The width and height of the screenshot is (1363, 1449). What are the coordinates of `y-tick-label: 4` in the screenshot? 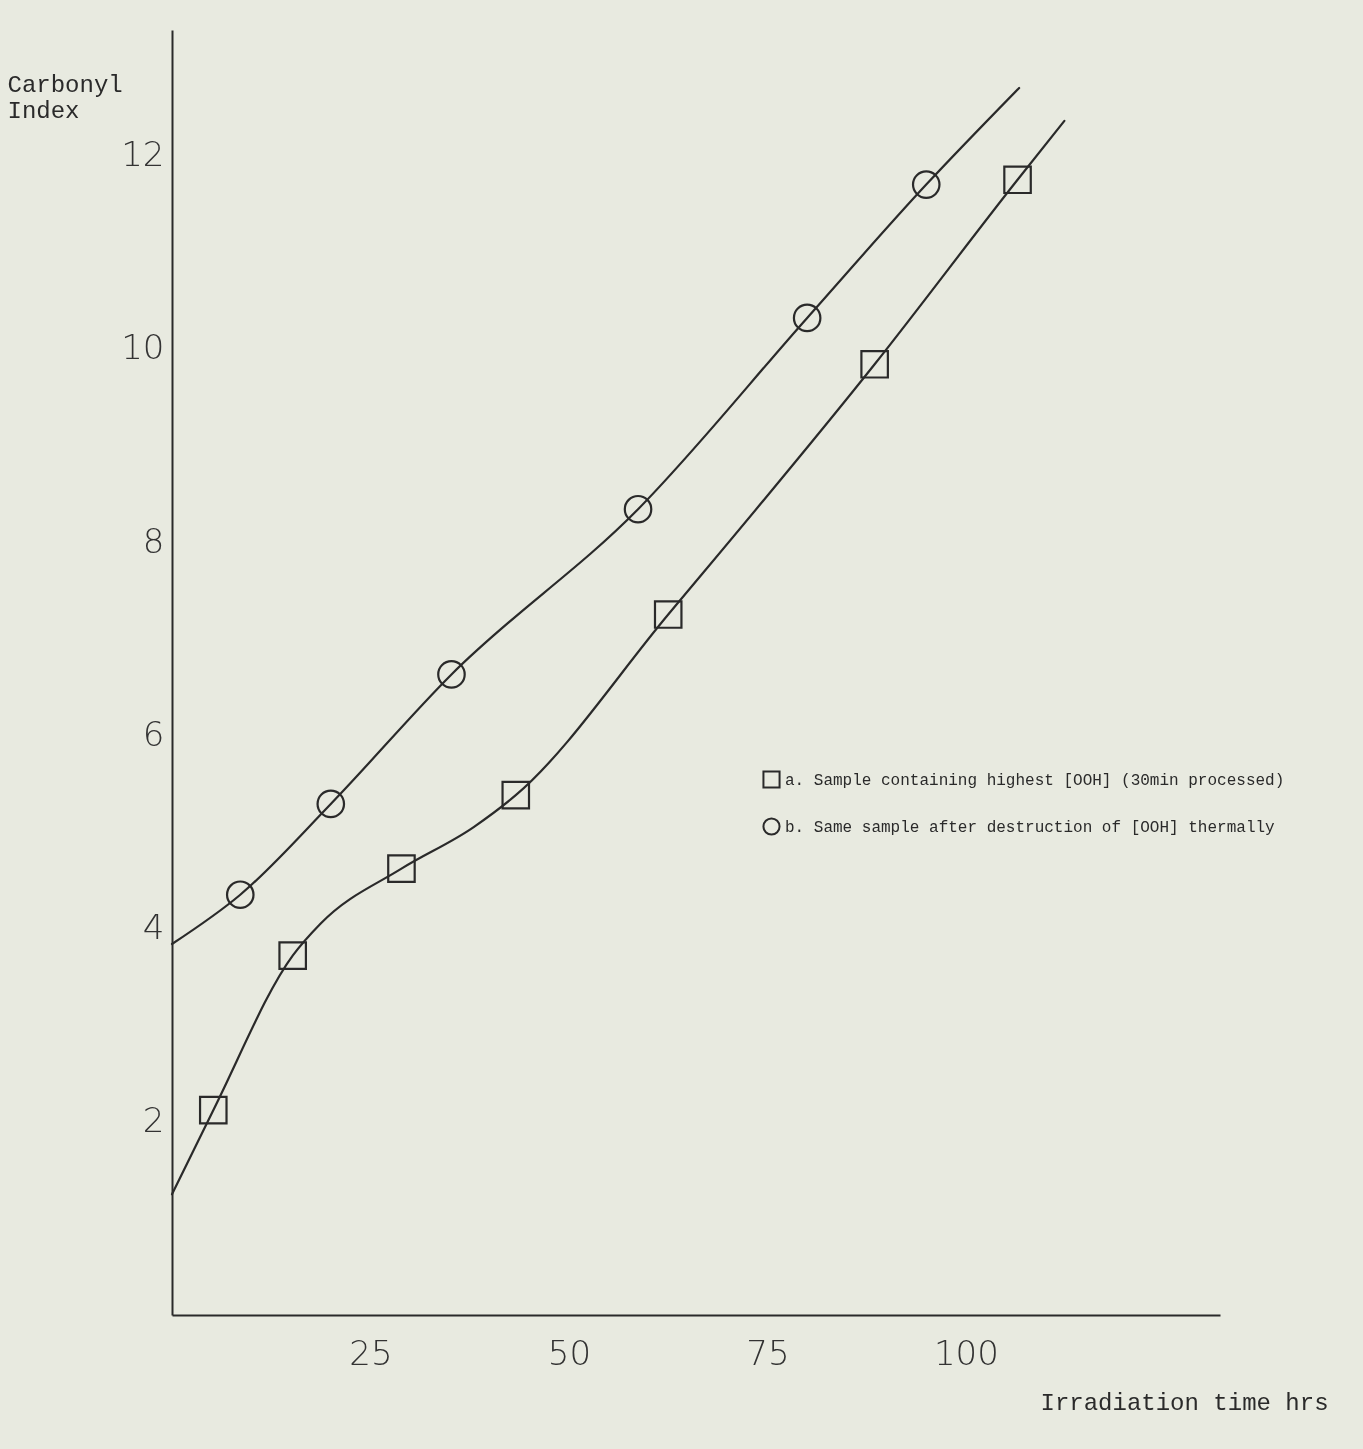 It's located at (153, 927).